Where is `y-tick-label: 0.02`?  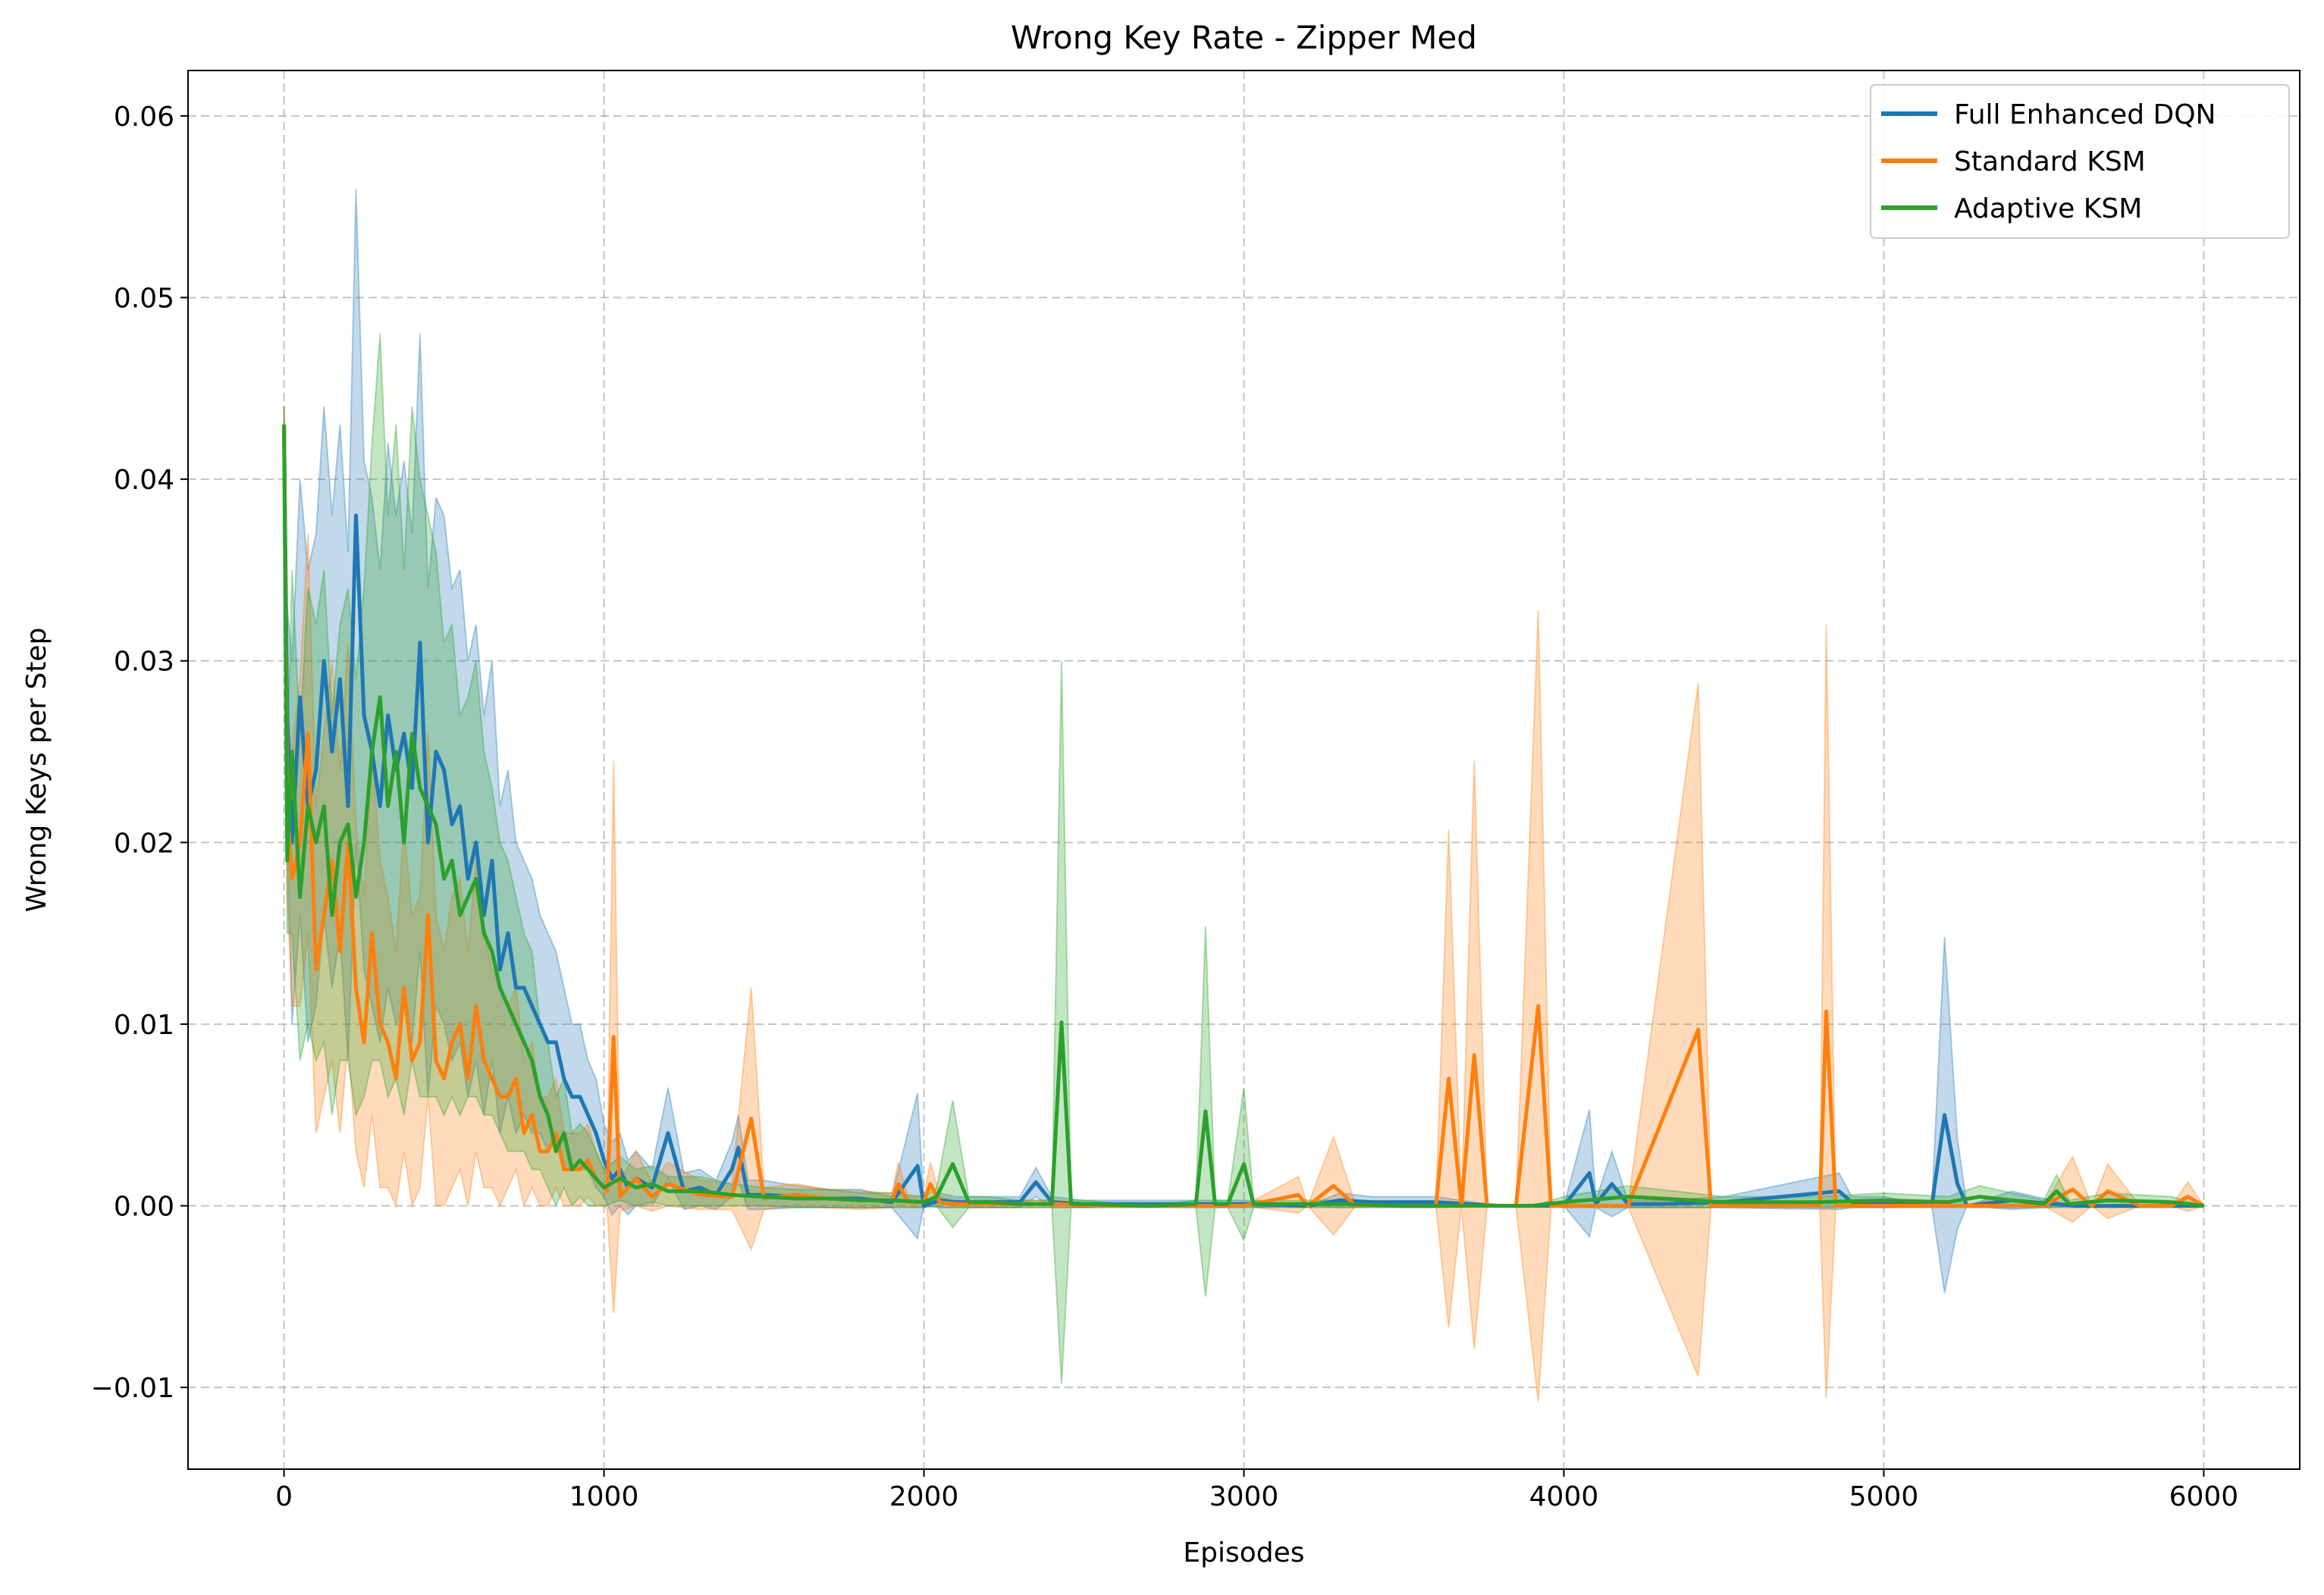 y-tick-label: 0.02 is located at coordinates (144, 843).